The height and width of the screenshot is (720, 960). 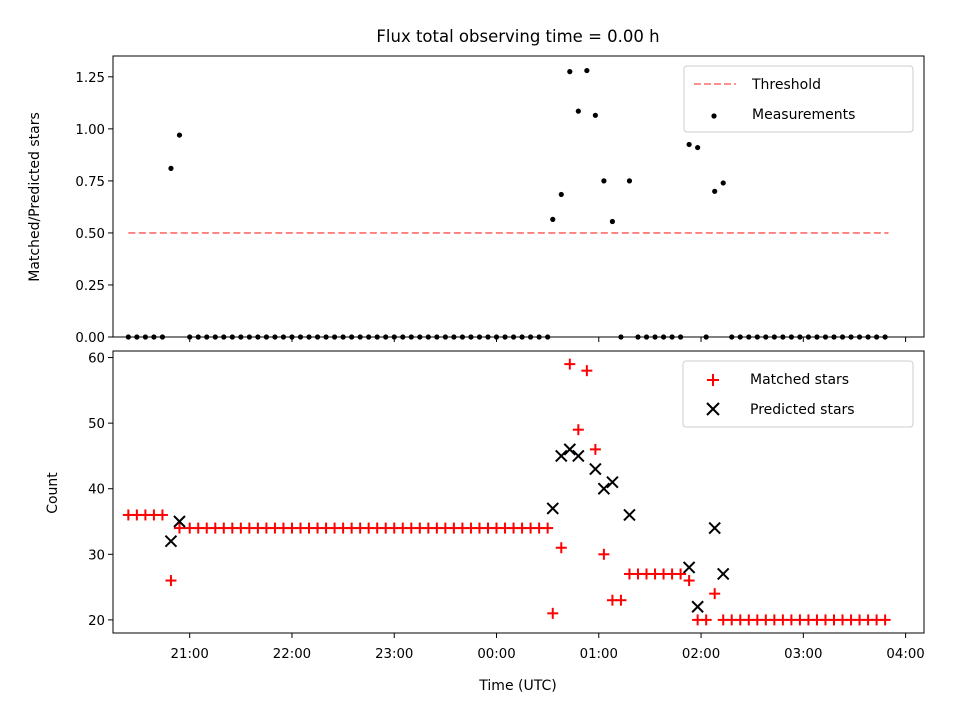 What do you see at coordinates (96, 490) in the screenshot?
I see `bottom-y-tick-label: 40` at bounding box center [96, 490].